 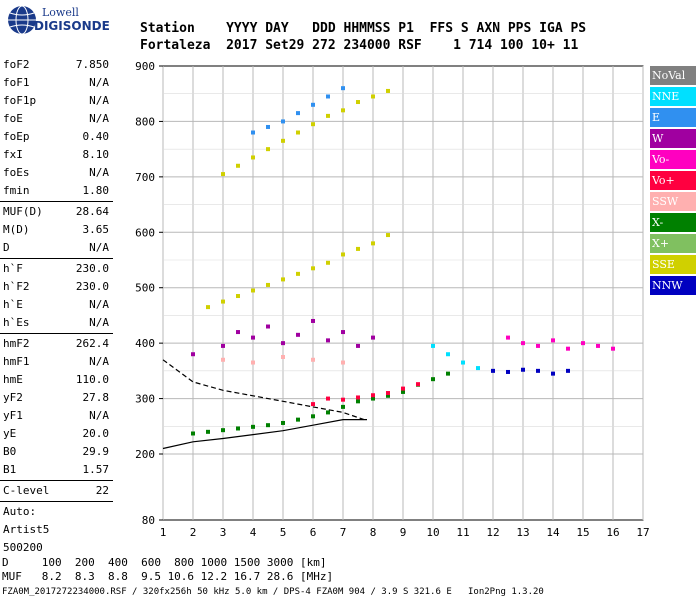 What do you see at coordinates (16, 82) in the screenshot?
I see `param-label: foF1` at bounding box center [16, 82].